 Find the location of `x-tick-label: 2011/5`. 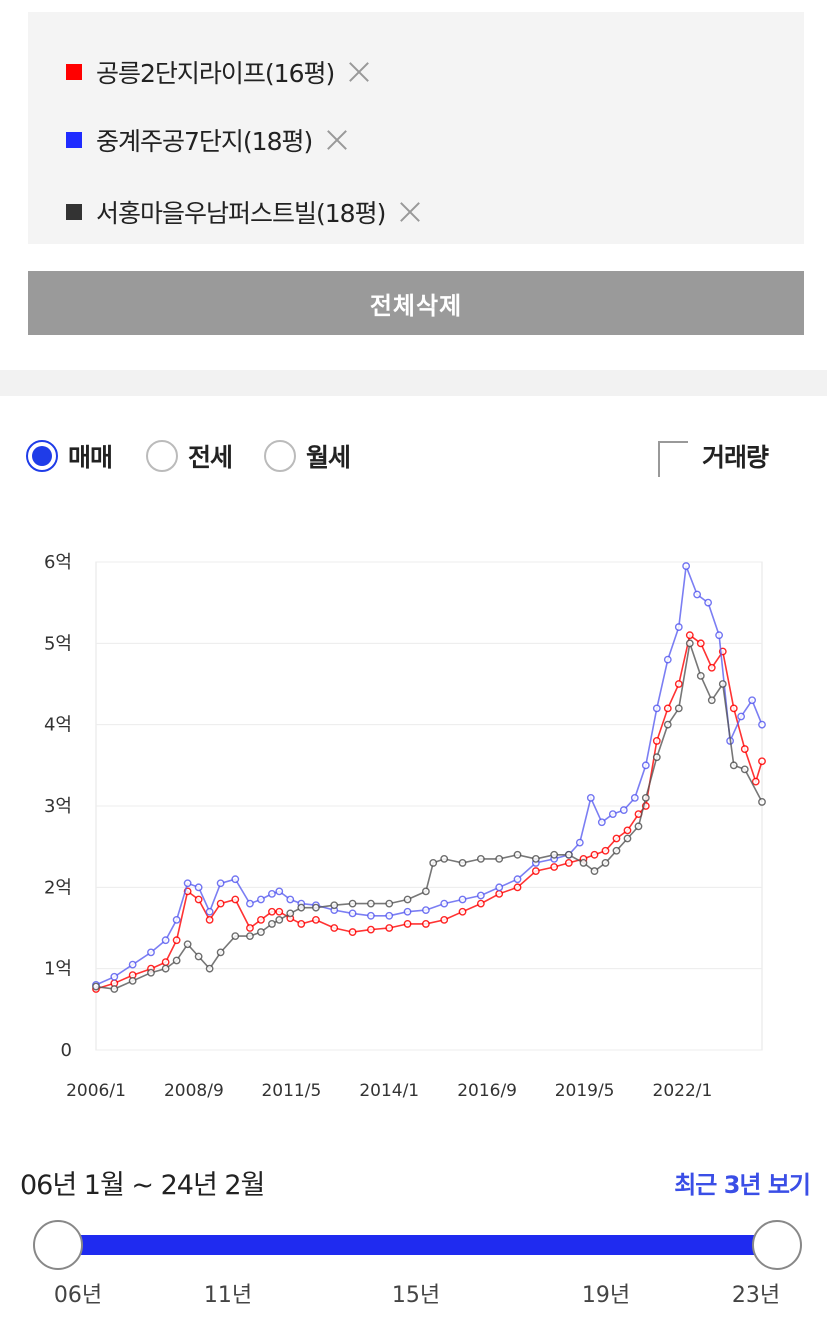

x-tick-label: 2011/5 is located at coordinates (291, 1091).